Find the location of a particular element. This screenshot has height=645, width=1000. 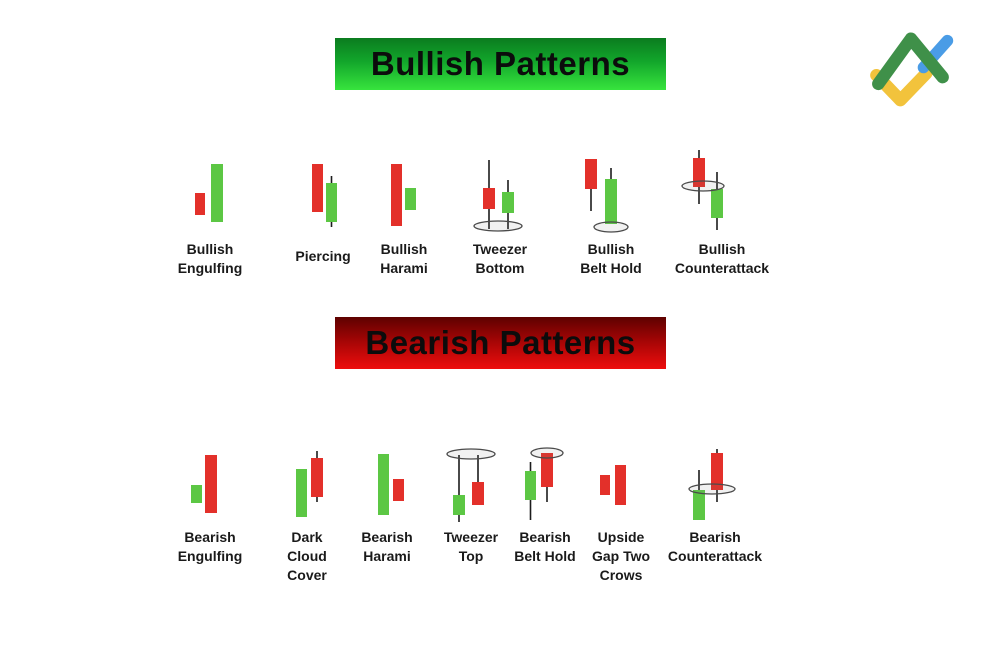

pattern-label: Bullish Harami is located at coordinates (404, 258).